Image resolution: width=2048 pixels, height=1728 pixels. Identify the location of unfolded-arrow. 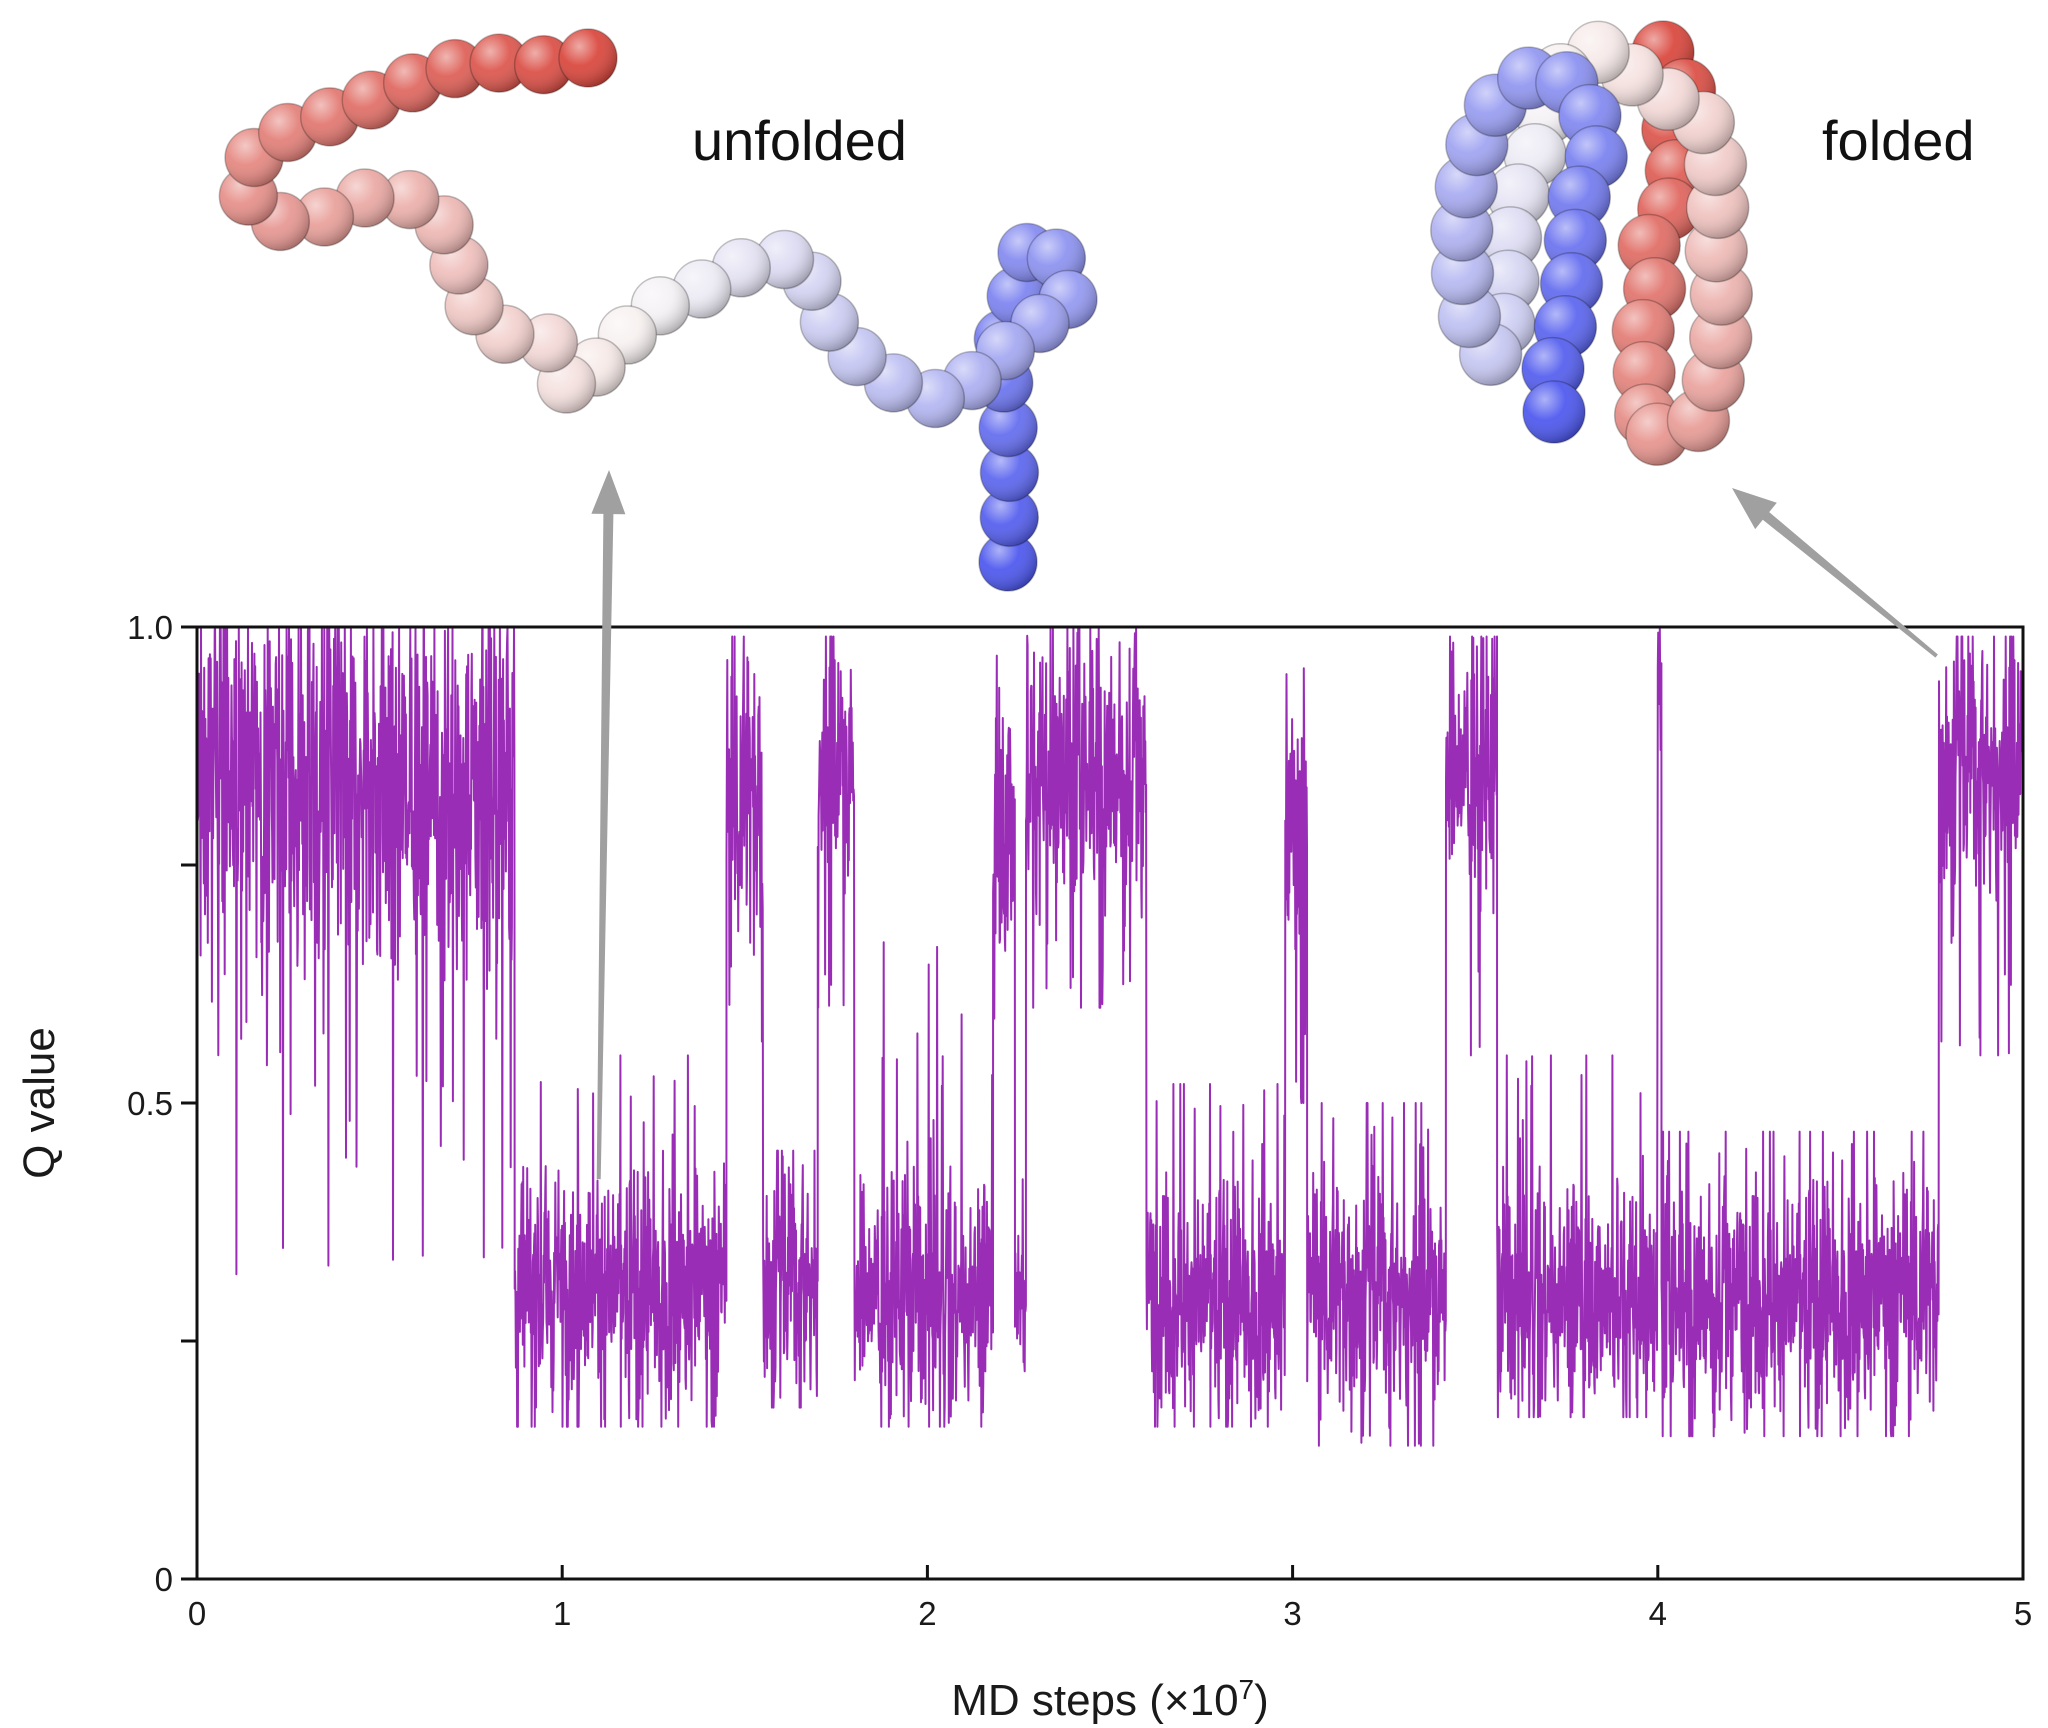
(608, 825).